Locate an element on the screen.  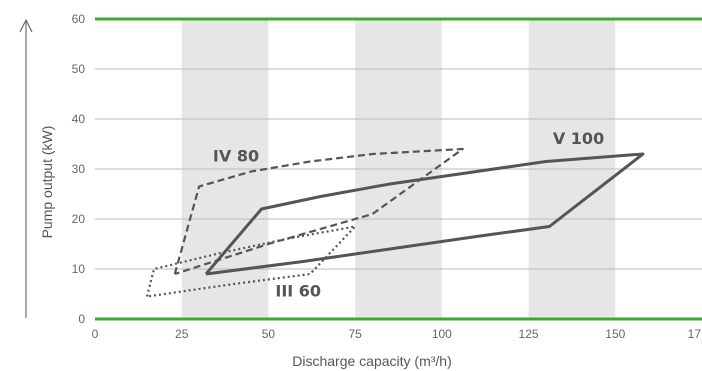
x-tick-label-7: 17 is located at coordinates (695, 334).